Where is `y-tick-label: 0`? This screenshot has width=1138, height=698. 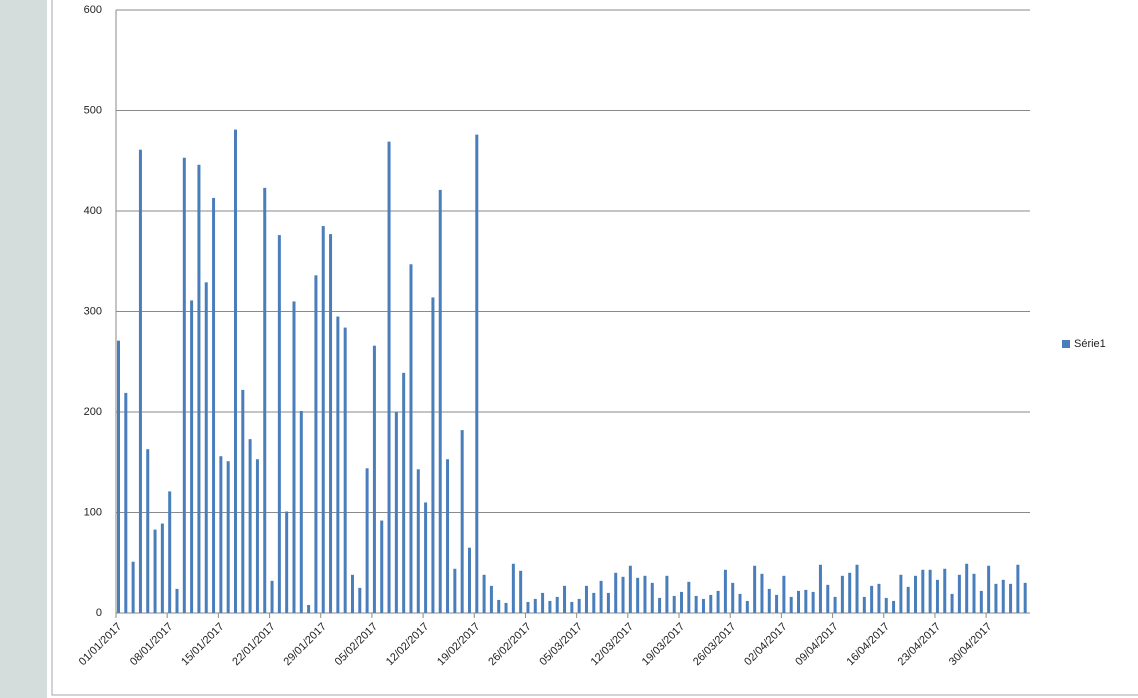 y-tick-label: 0 is located at coordinates (99, 613).